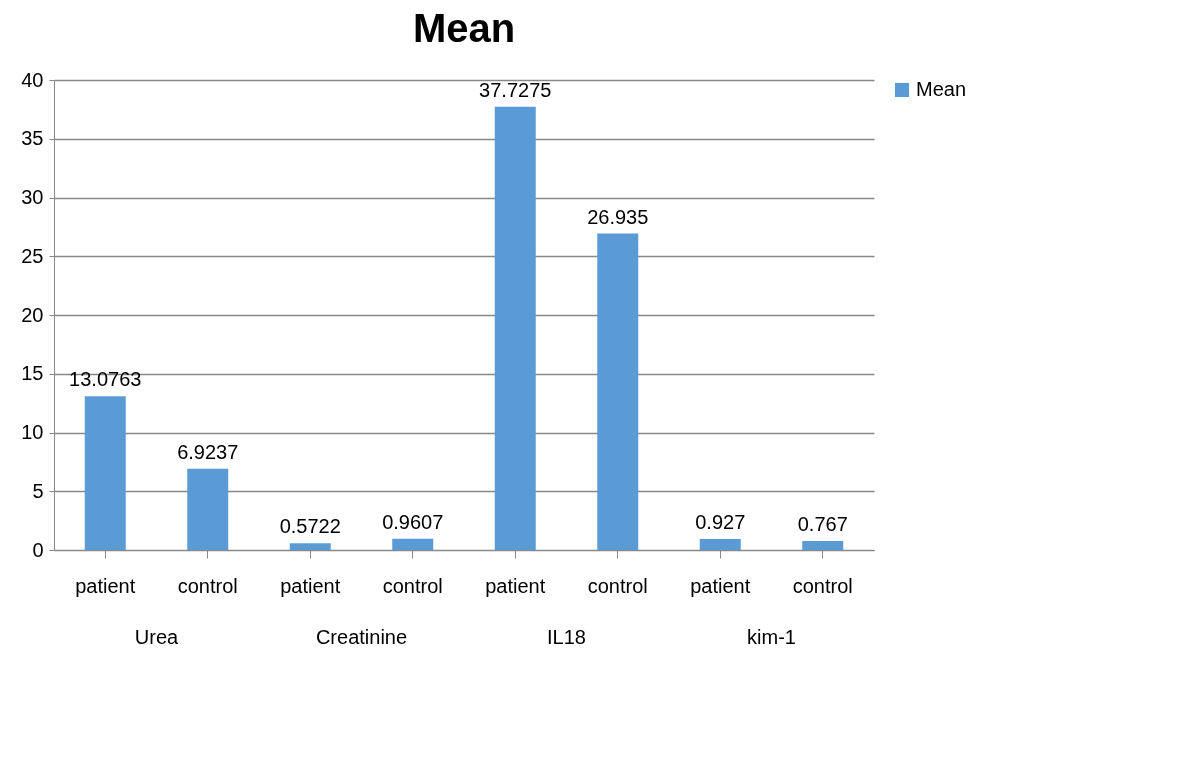  I want to click on y-tick-label: 10, so click(32, 432).